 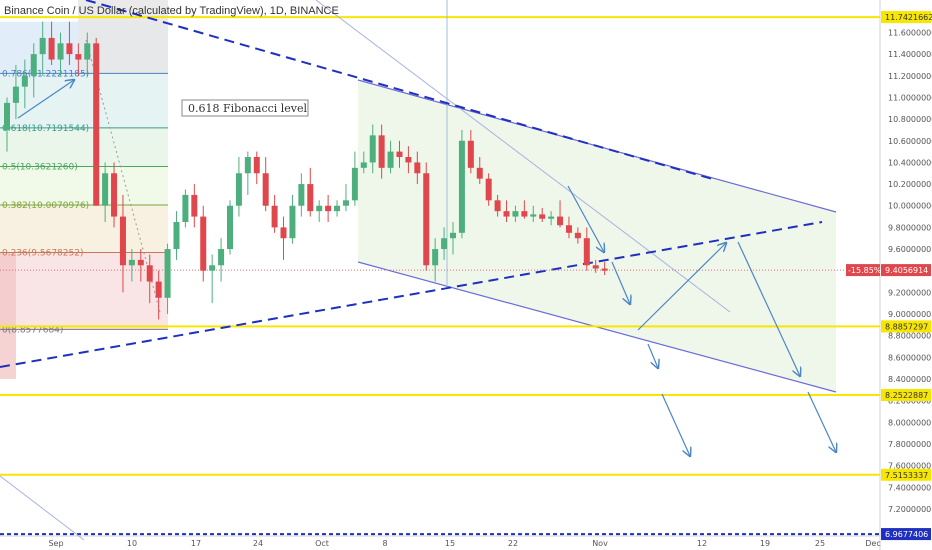 What do you see at coordinates (322, 543) in the screenshot?
I see `time-tick-label: Oct` at bounding box center [322, 543].